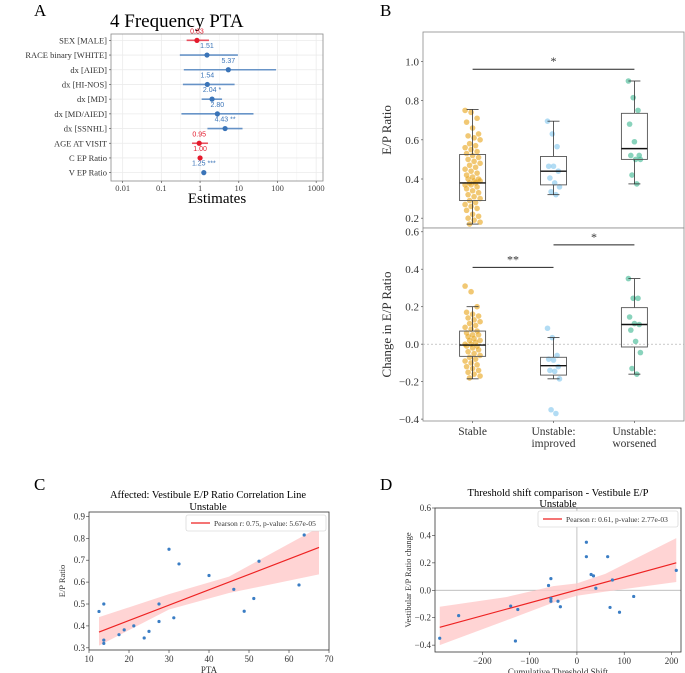 This screenshot has height=673, width=685. I want to click on panel-b-top-ylabel: E/P Ratio, so click(386, 130).